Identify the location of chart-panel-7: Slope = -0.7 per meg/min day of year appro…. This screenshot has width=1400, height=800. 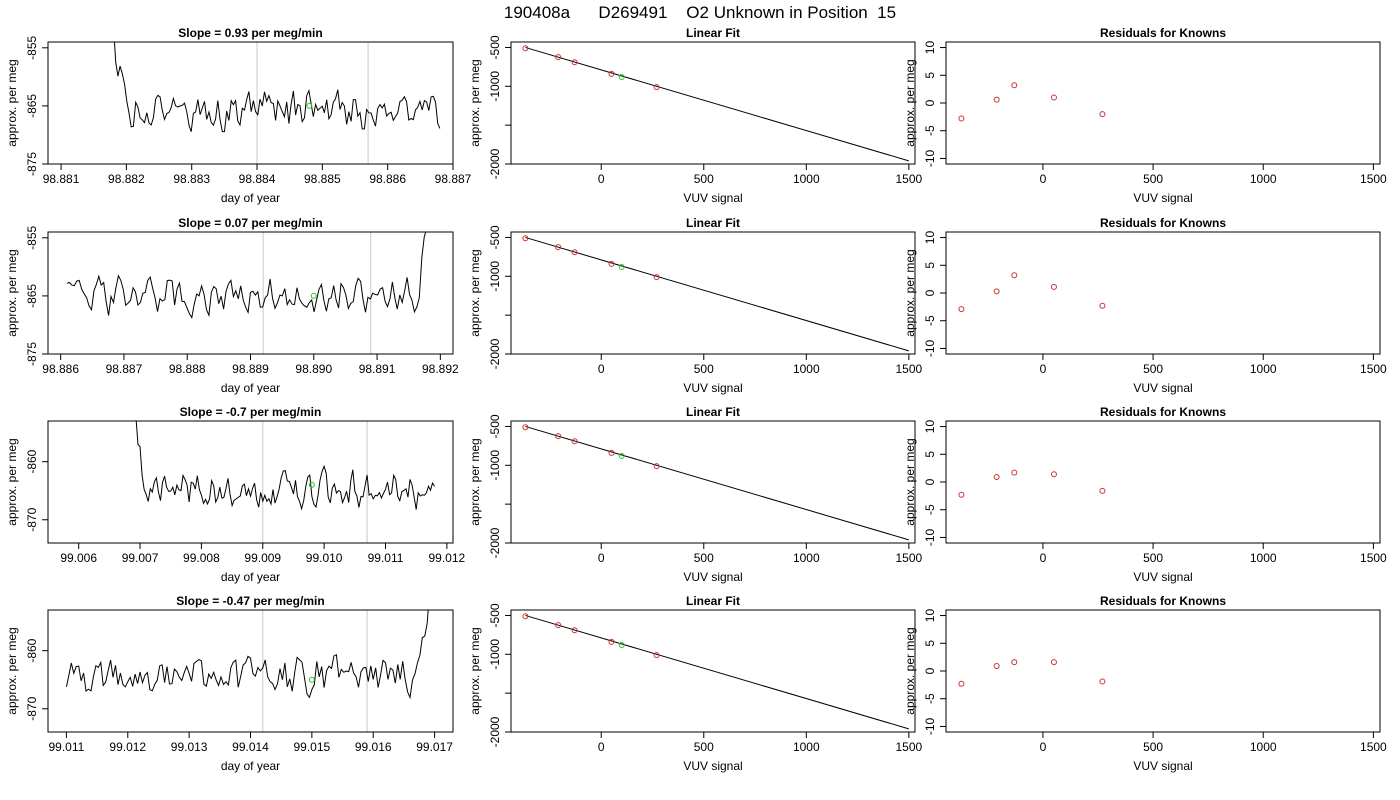
(235, 494).